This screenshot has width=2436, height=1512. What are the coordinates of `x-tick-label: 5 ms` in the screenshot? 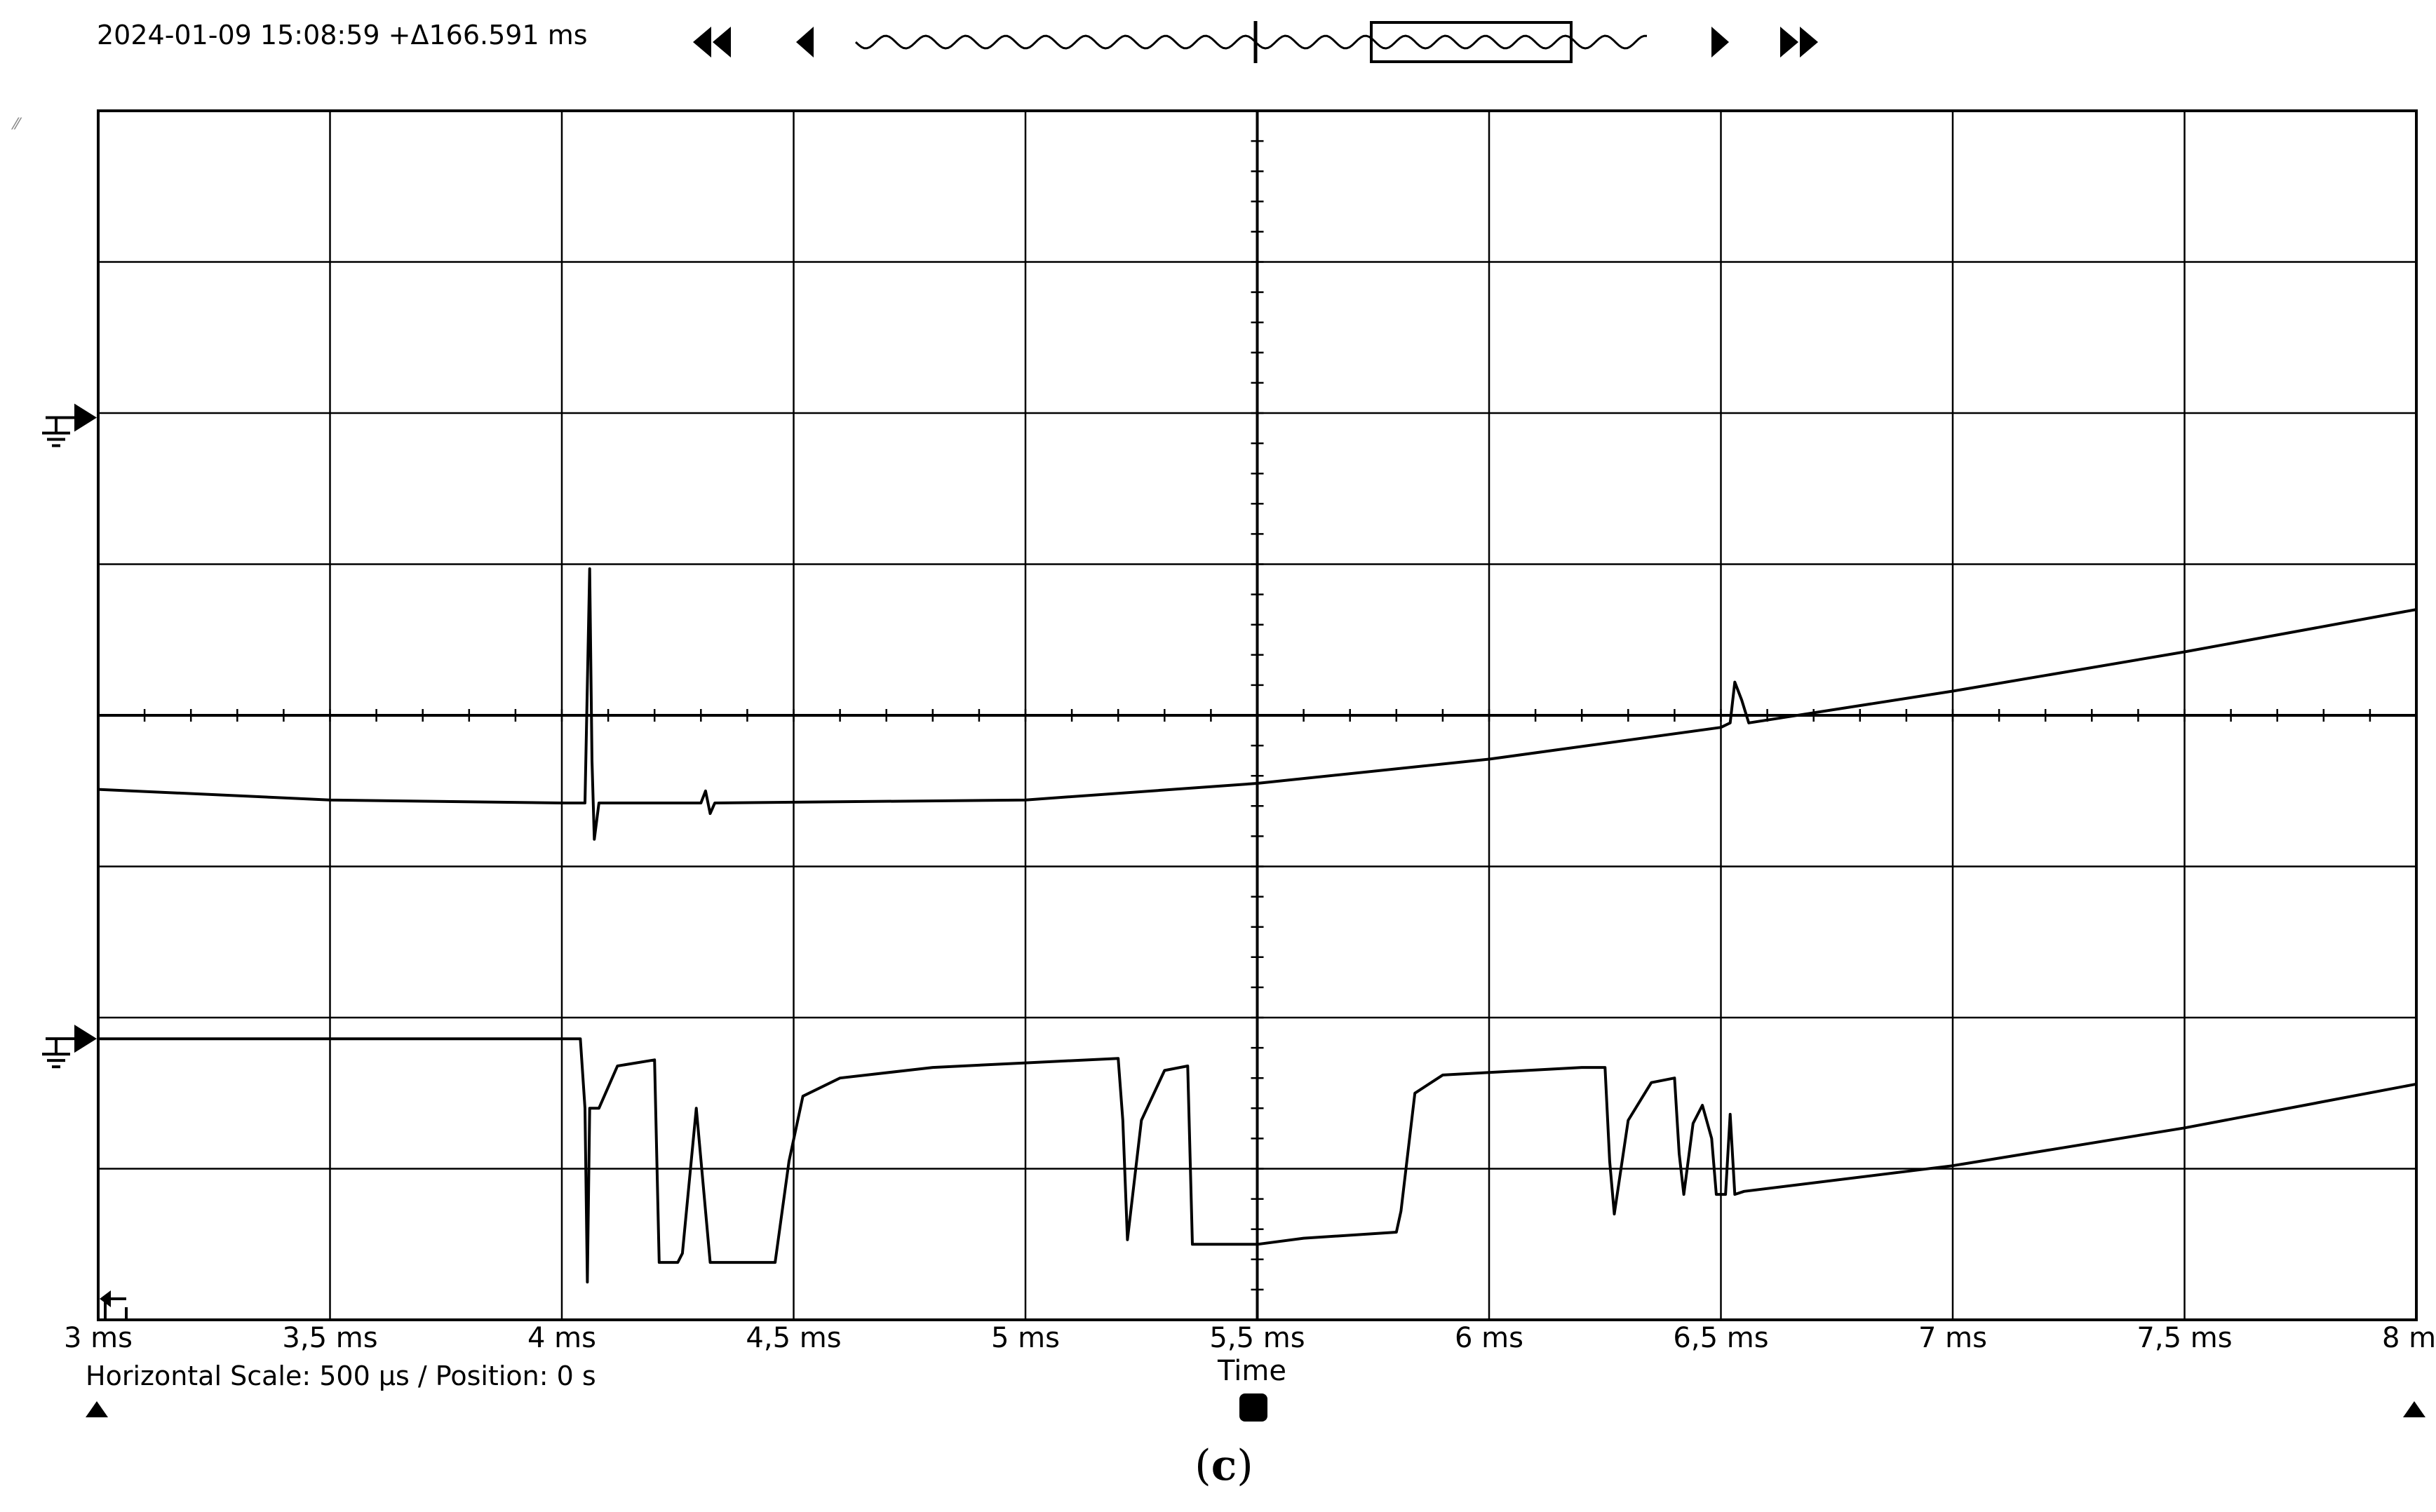 It's located at (1025, 1338).